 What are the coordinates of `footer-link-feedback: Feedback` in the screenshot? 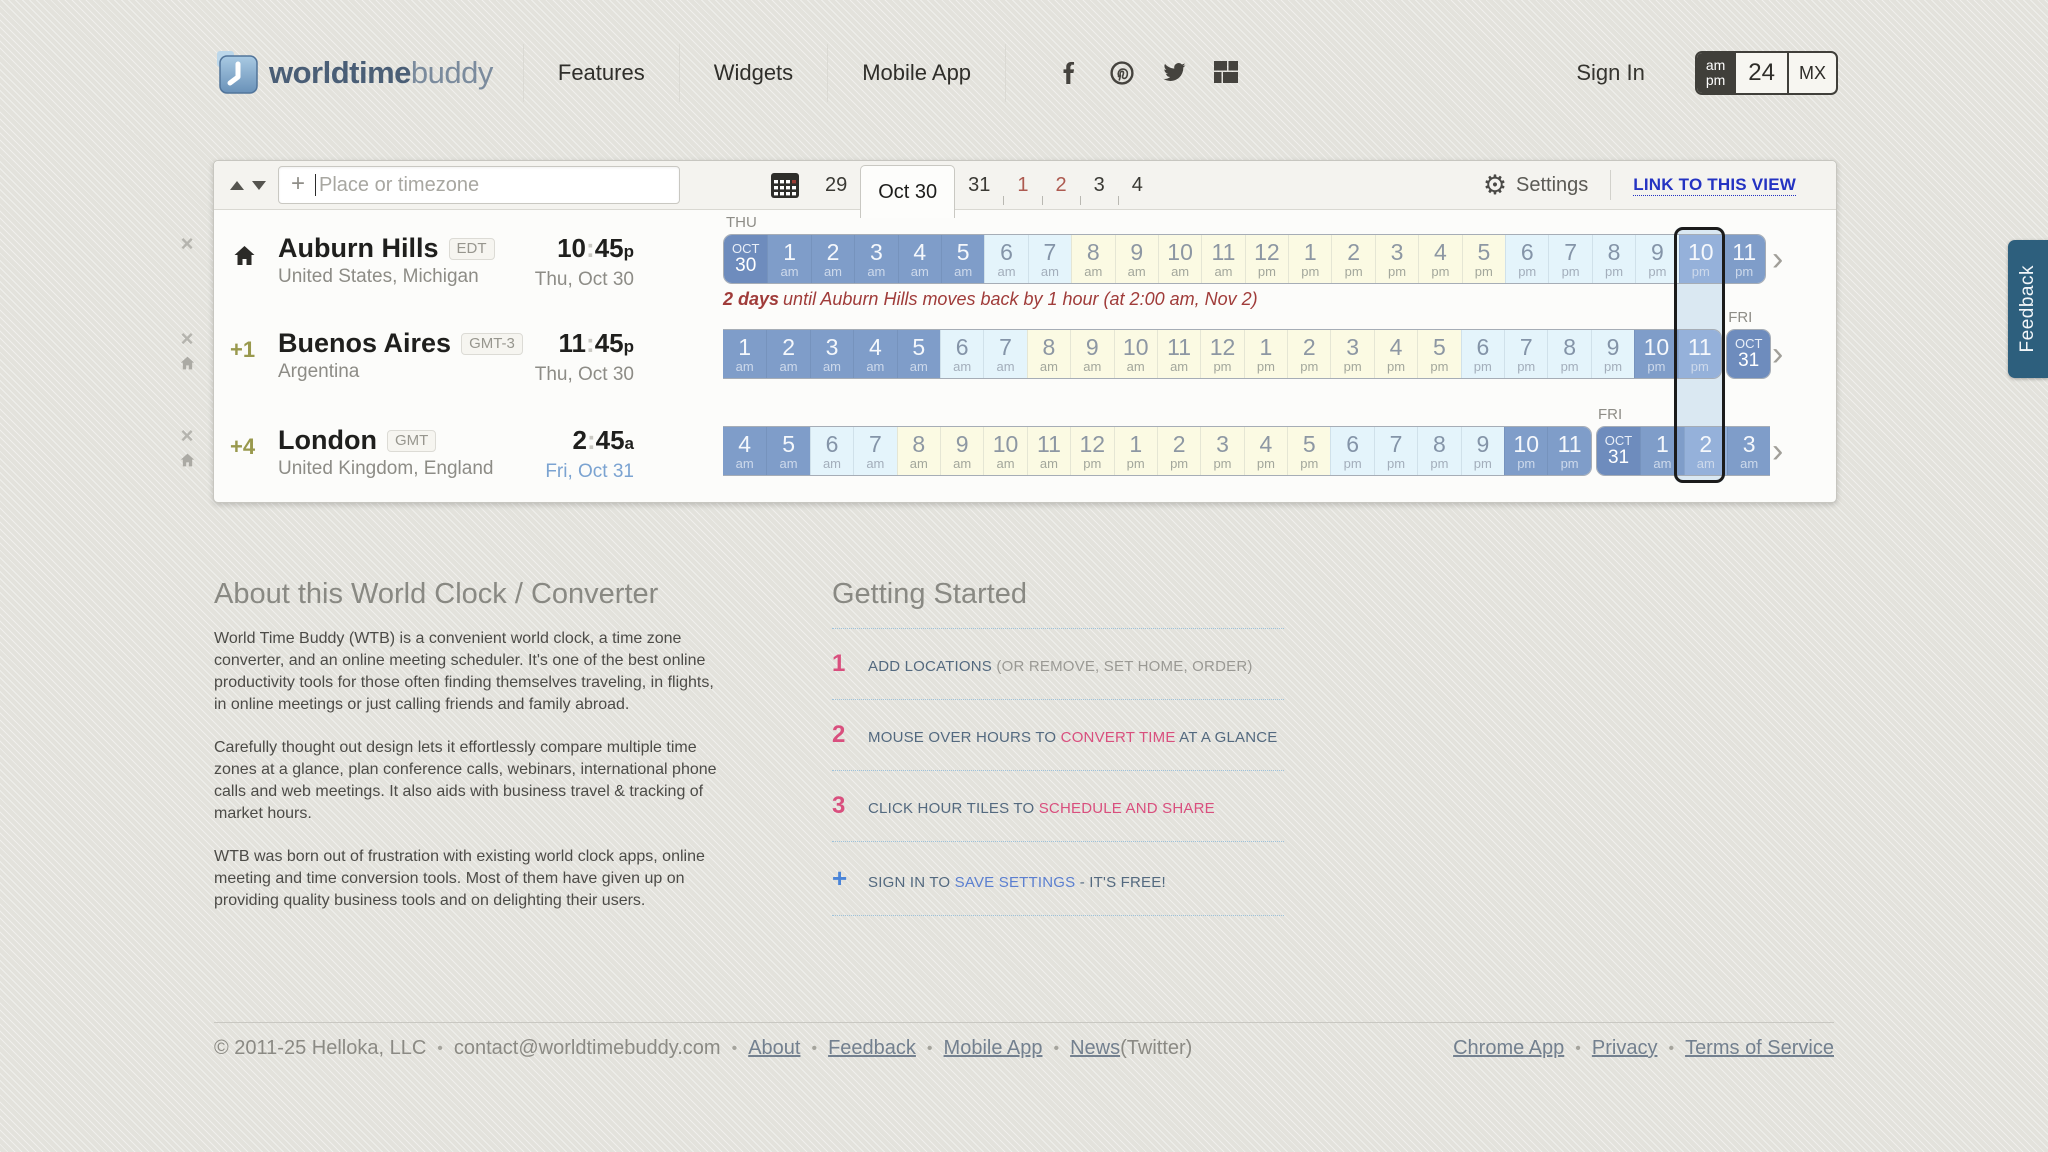 It's located at (872, 1048).